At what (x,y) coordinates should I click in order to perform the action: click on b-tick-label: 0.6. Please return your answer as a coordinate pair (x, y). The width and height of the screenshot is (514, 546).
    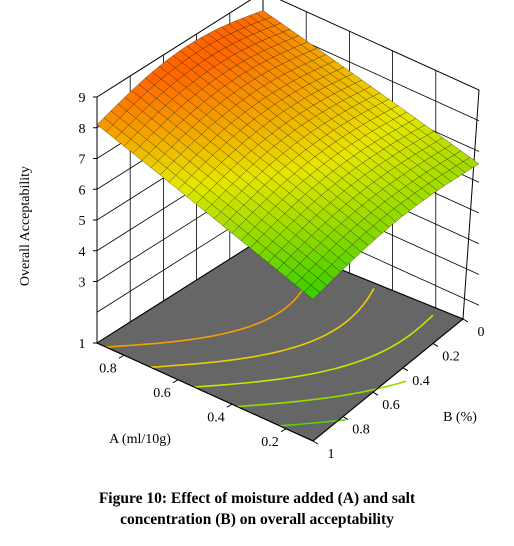
    Looking at the image, I should click on (391, 405).